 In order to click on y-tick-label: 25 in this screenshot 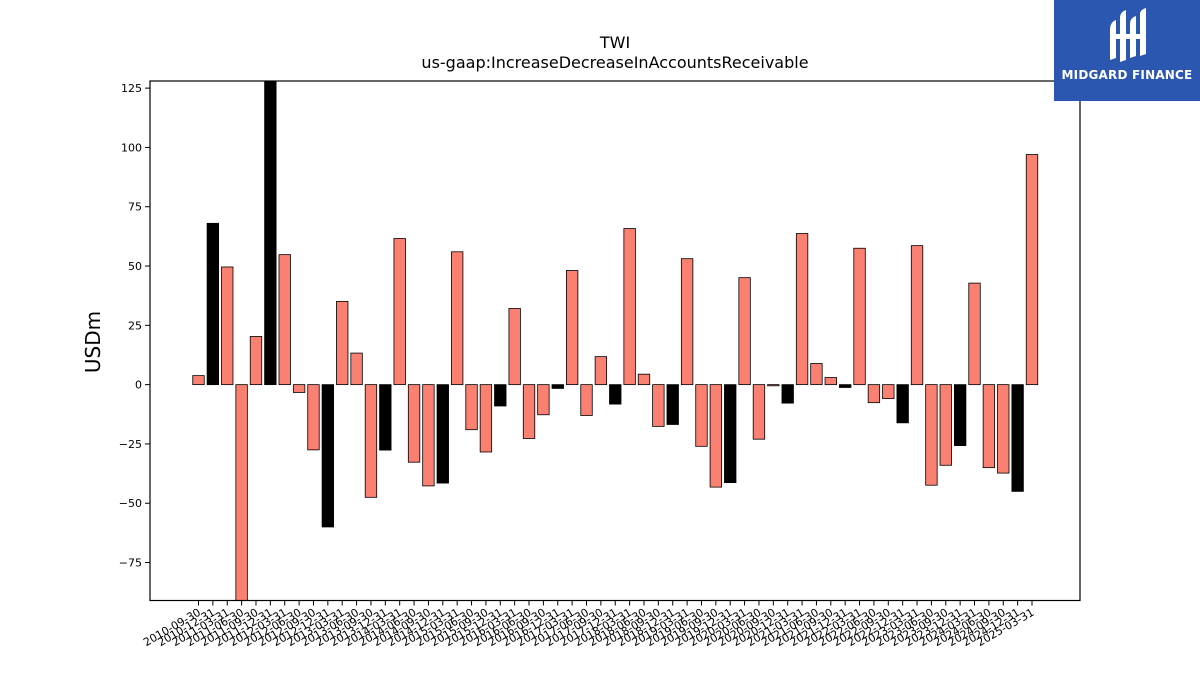, I will do `click(135, 325)`.